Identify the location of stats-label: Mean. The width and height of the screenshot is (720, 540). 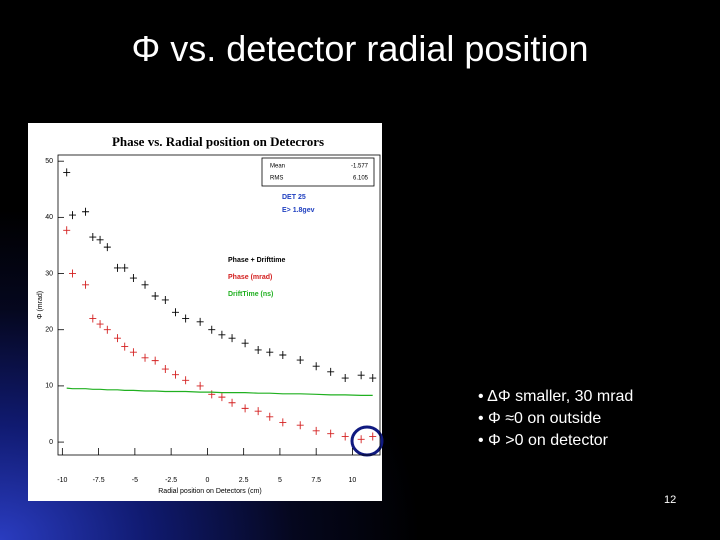
(277, 167).